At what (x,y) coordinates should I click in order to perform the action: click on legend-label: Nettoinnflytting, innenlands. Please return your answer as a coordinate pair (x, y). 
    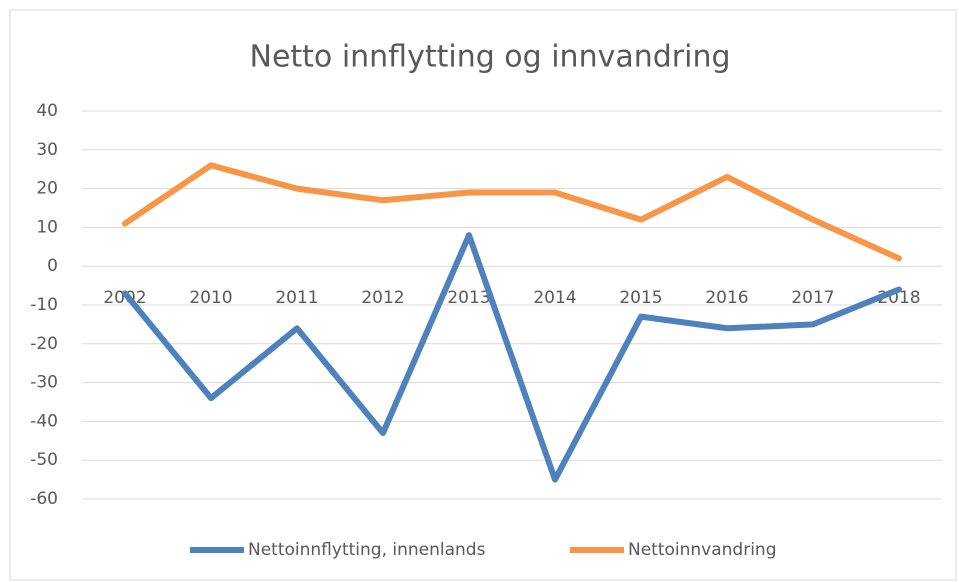
    Looking at the image, I should click on (367, 550).